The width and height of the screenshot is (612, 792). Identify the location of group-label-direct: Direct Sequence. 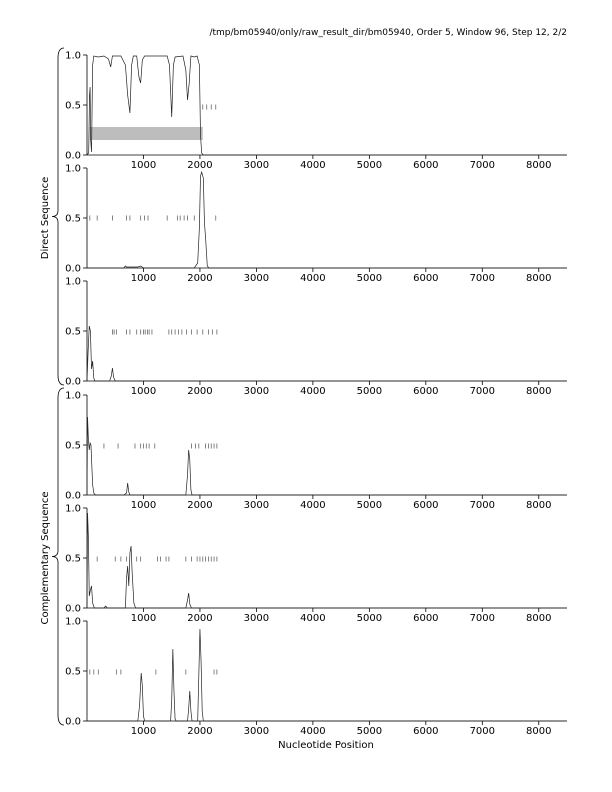
(45, 218).